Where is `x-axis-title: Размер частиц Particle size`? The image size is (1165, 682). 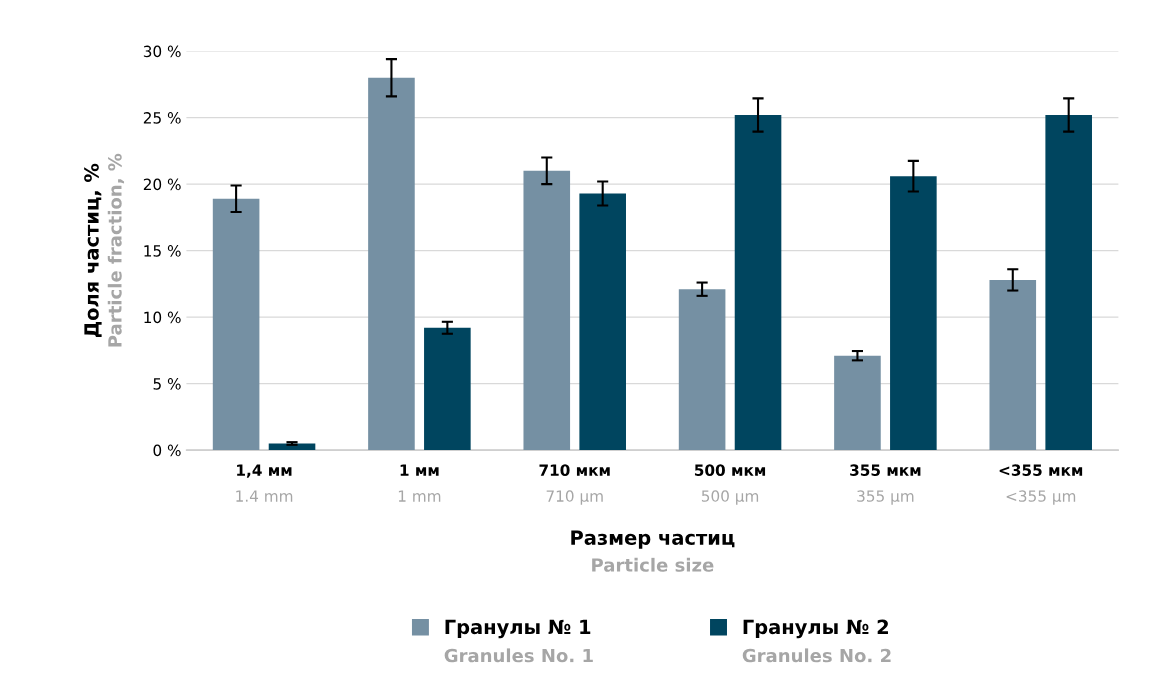 x-axis-title: Размер частиц Particle size is located at coordinates (653, 551).